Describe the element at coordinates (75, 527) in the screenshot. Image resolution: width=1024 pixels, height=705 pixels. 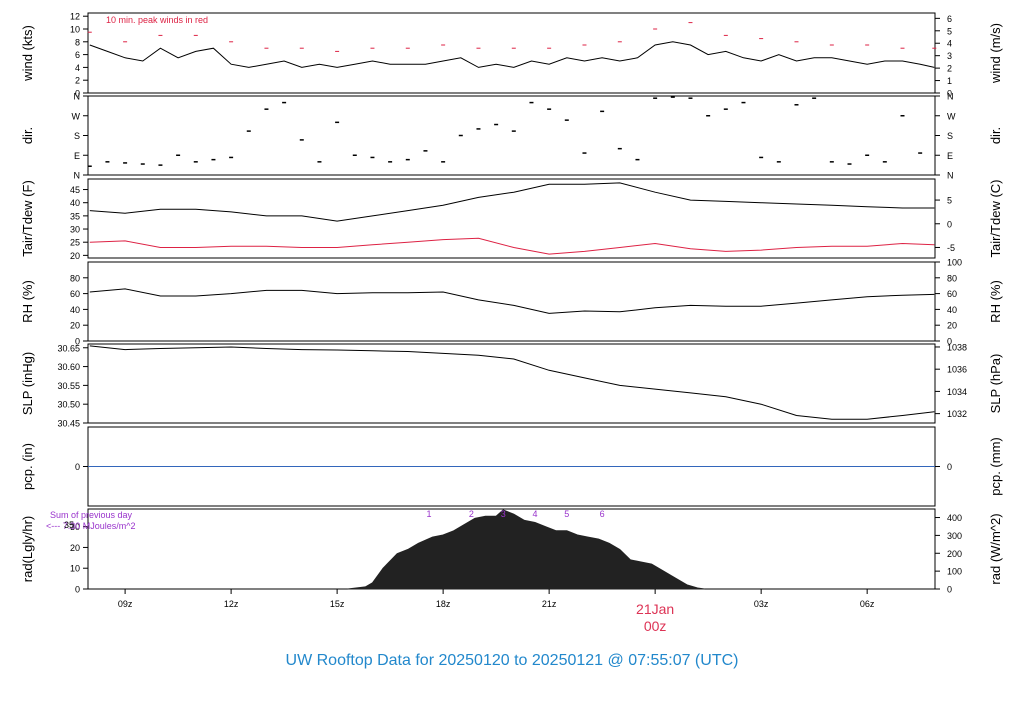
I see `left-tick-label-rad: 30` at that location.